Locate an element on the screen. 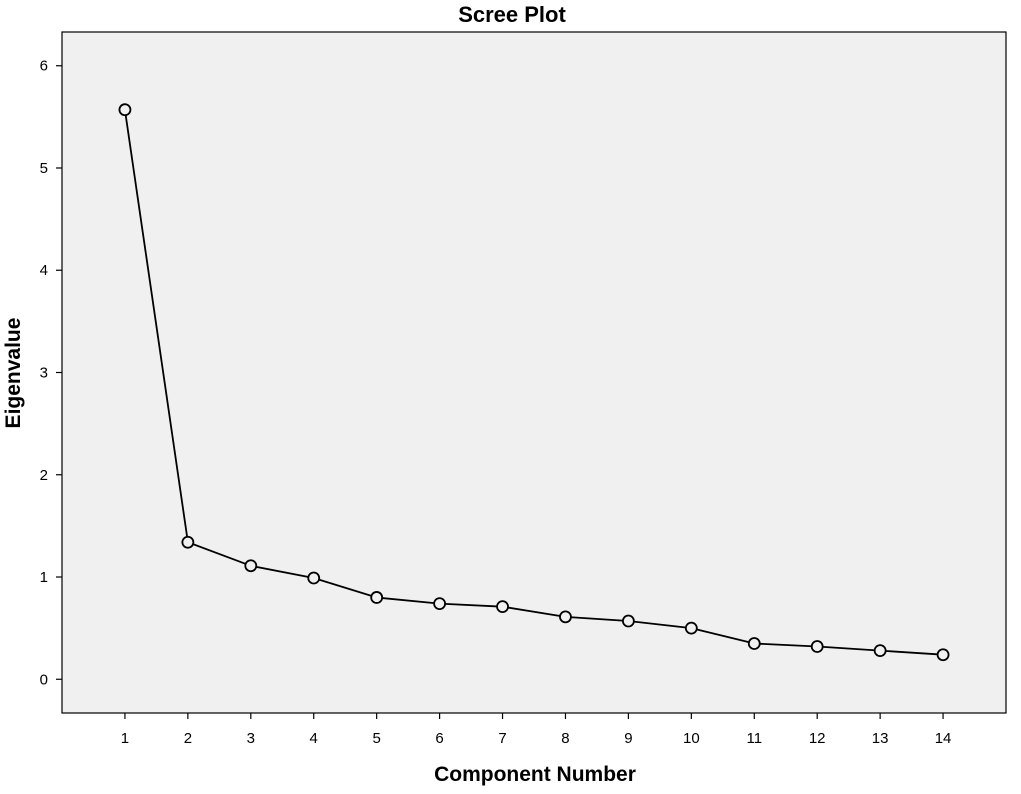 This screenshot has width=1021, height=794. x-tick-label: 10 is located at coordinates (691, 738).